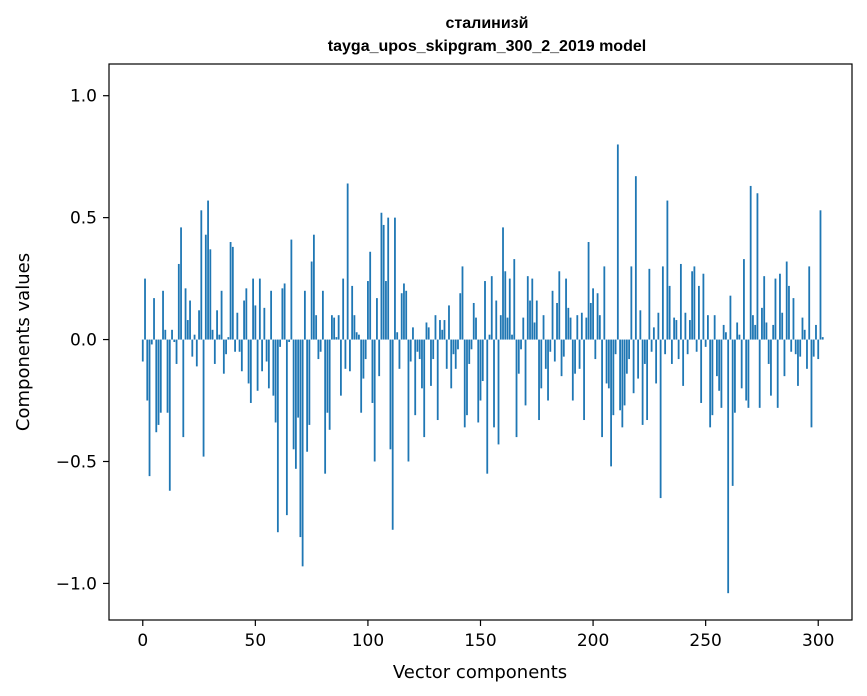  I want to click on chart-subtitle: tayga_upos_skipgram_300_2_2019 model, so click(487, 46).